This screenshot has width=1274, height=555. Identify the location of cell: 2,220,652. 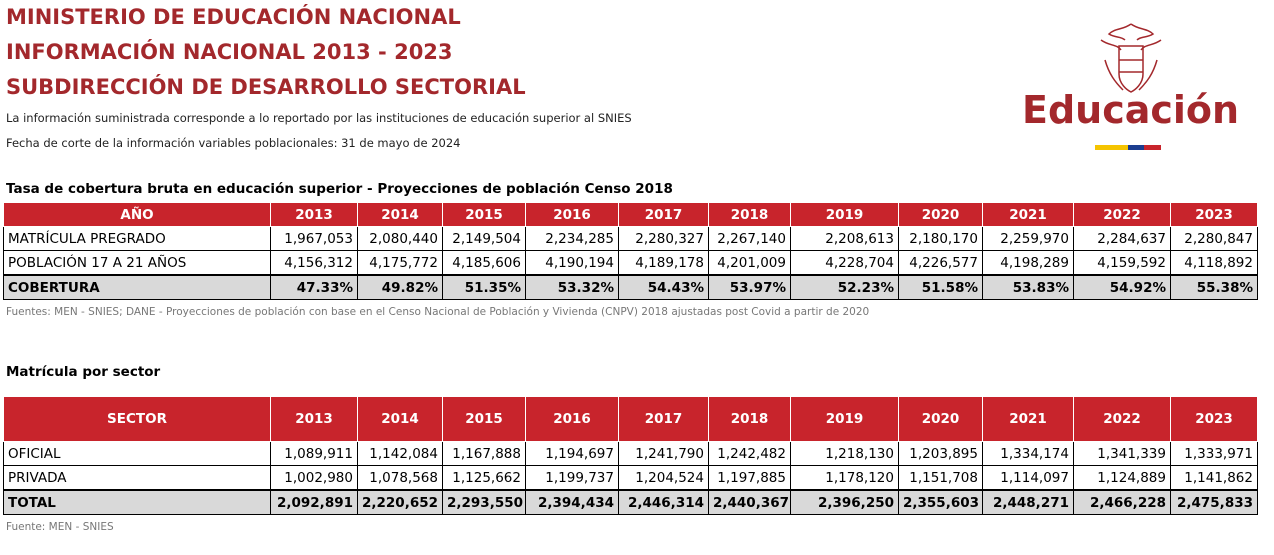
(400, 502).